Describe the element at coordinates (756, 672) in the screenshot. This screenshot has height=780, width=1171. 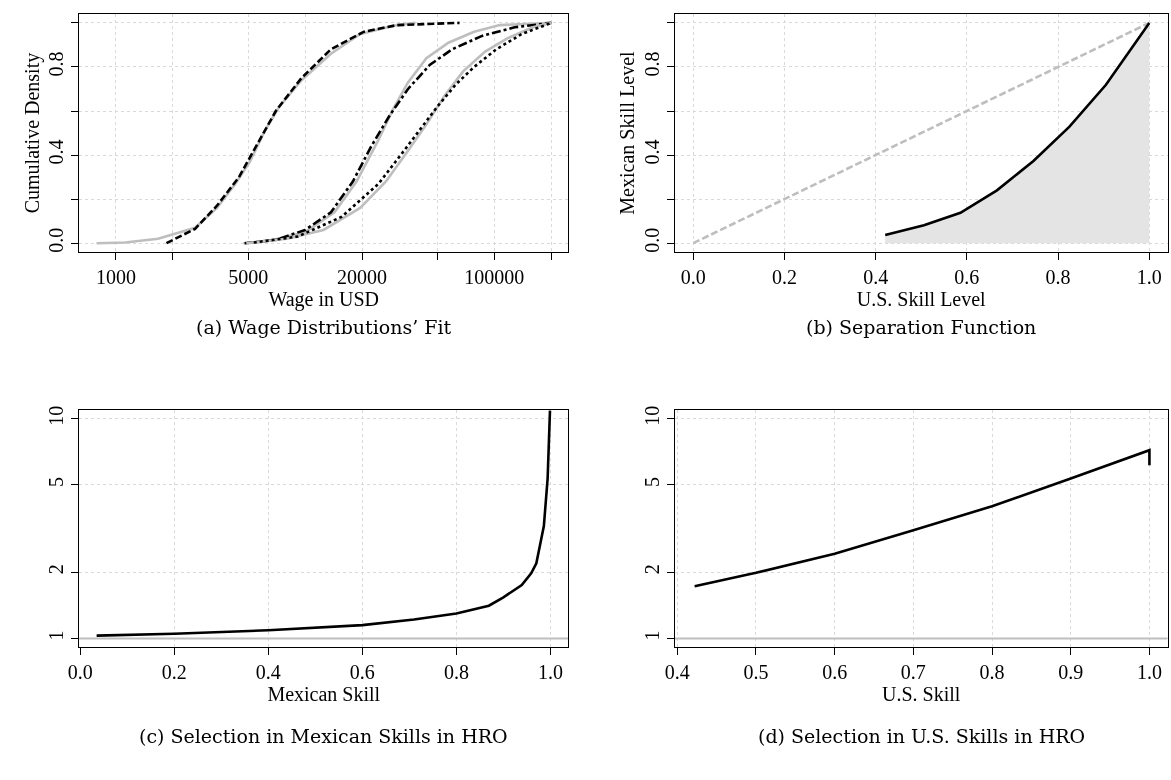
I see `x-tick-label: 0.5` at that location.